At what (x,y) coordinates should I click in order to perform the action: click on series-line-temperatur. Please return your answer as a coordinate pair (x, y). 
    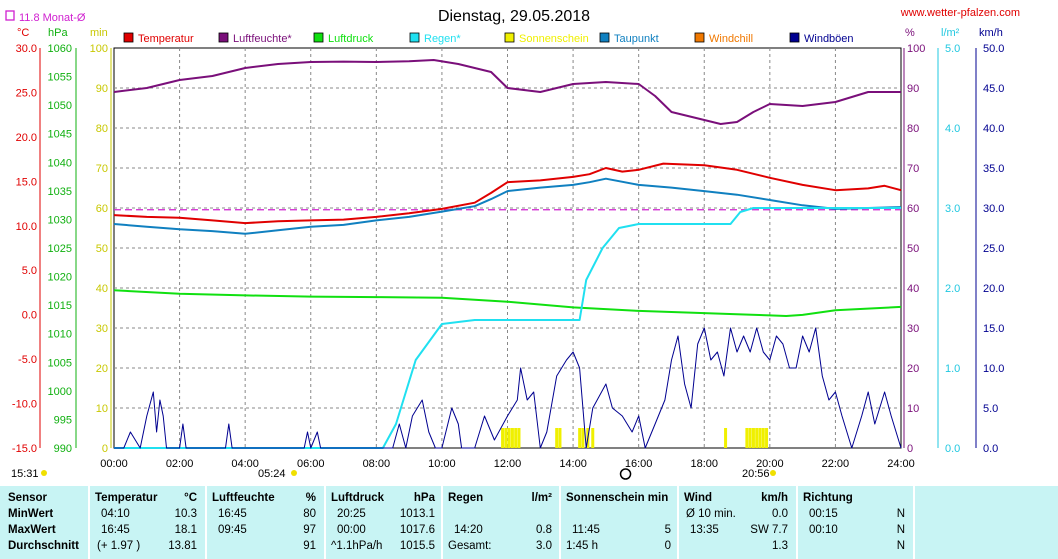
    Looking at the image, I should click on (507, 193).